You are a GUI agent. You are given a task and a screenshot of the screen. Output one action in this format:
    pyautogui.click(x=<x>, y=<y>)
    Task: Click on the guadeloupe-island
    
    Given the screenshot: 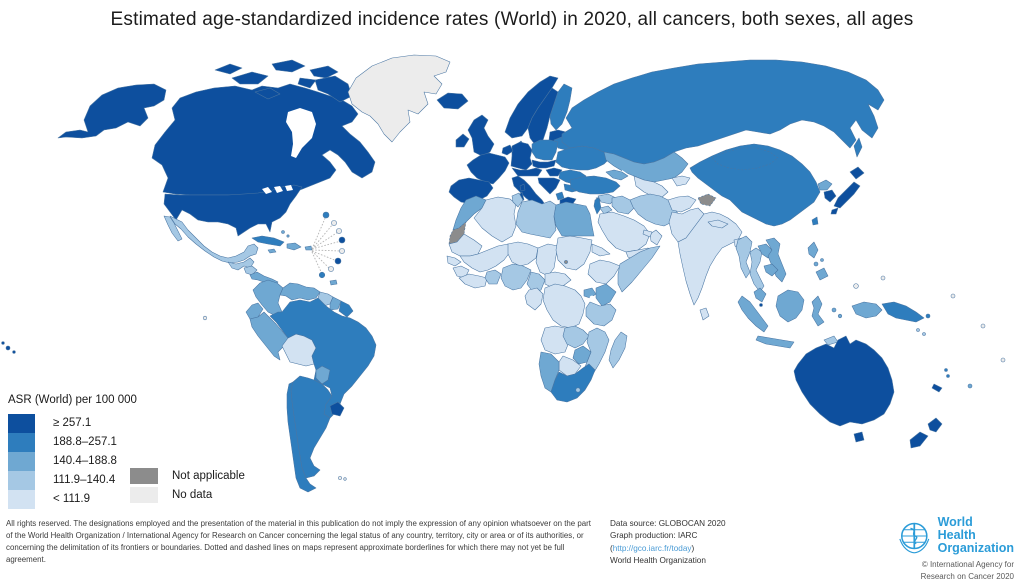 What is the action you would take?
    pyautogui.click(x=342, y=240)
    